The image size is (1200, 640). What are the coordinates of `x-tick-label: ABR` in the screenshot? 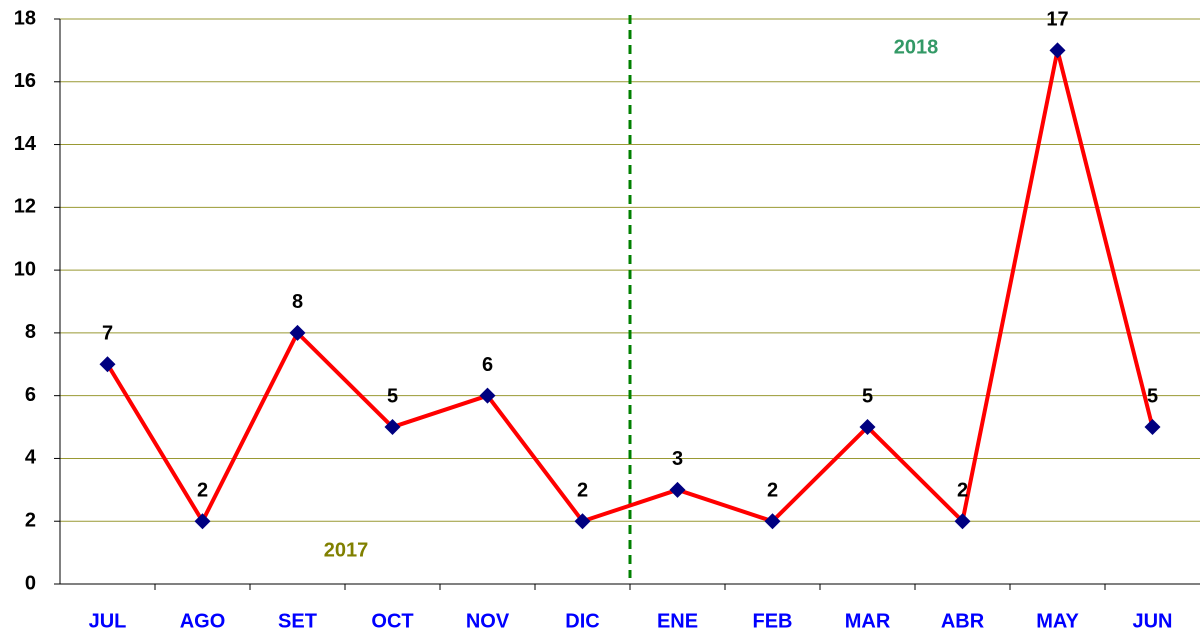 It's located at (963, 621).